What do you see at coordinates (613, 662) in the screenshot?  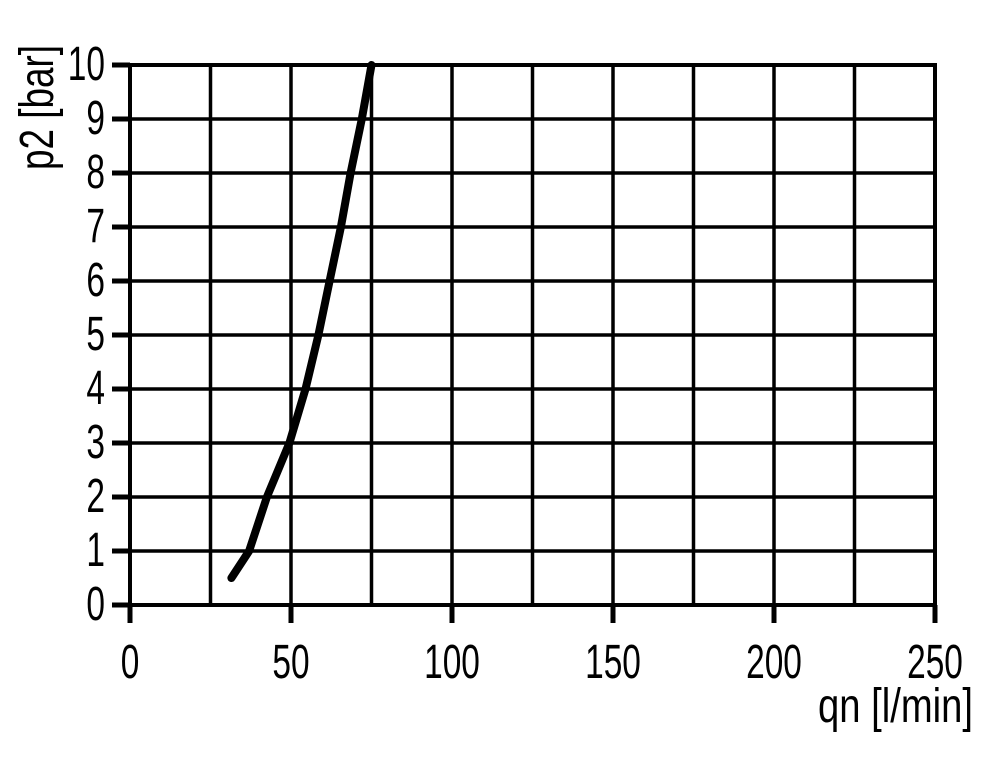 I see `x-tick-label: 150` at bounding box center [613, 662].